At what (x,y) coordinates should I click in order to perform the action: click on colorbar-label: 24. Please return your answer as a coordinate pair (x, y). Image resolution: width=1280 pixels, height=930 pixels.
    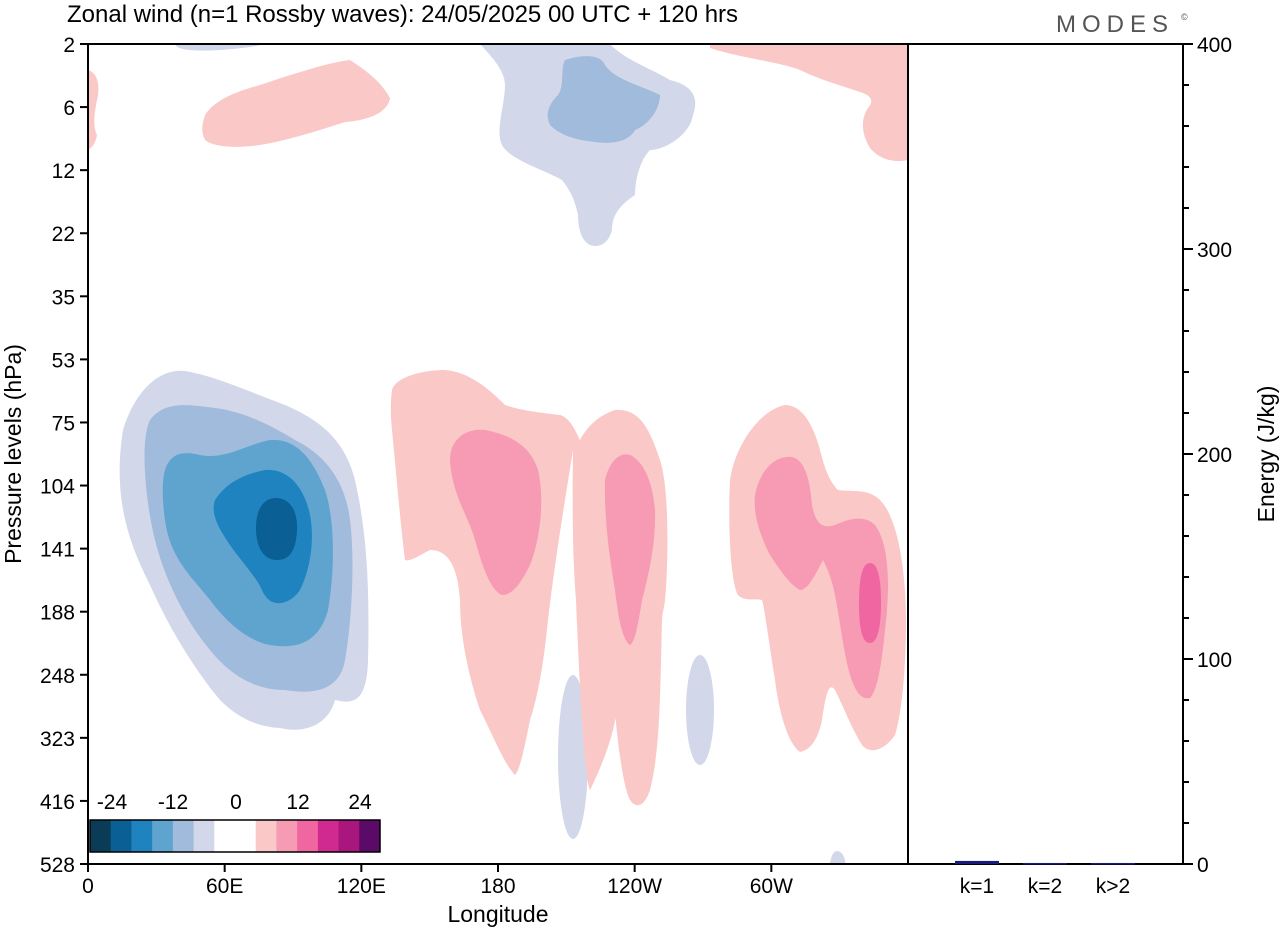
    Looking at the image, I should click on (360, 802).